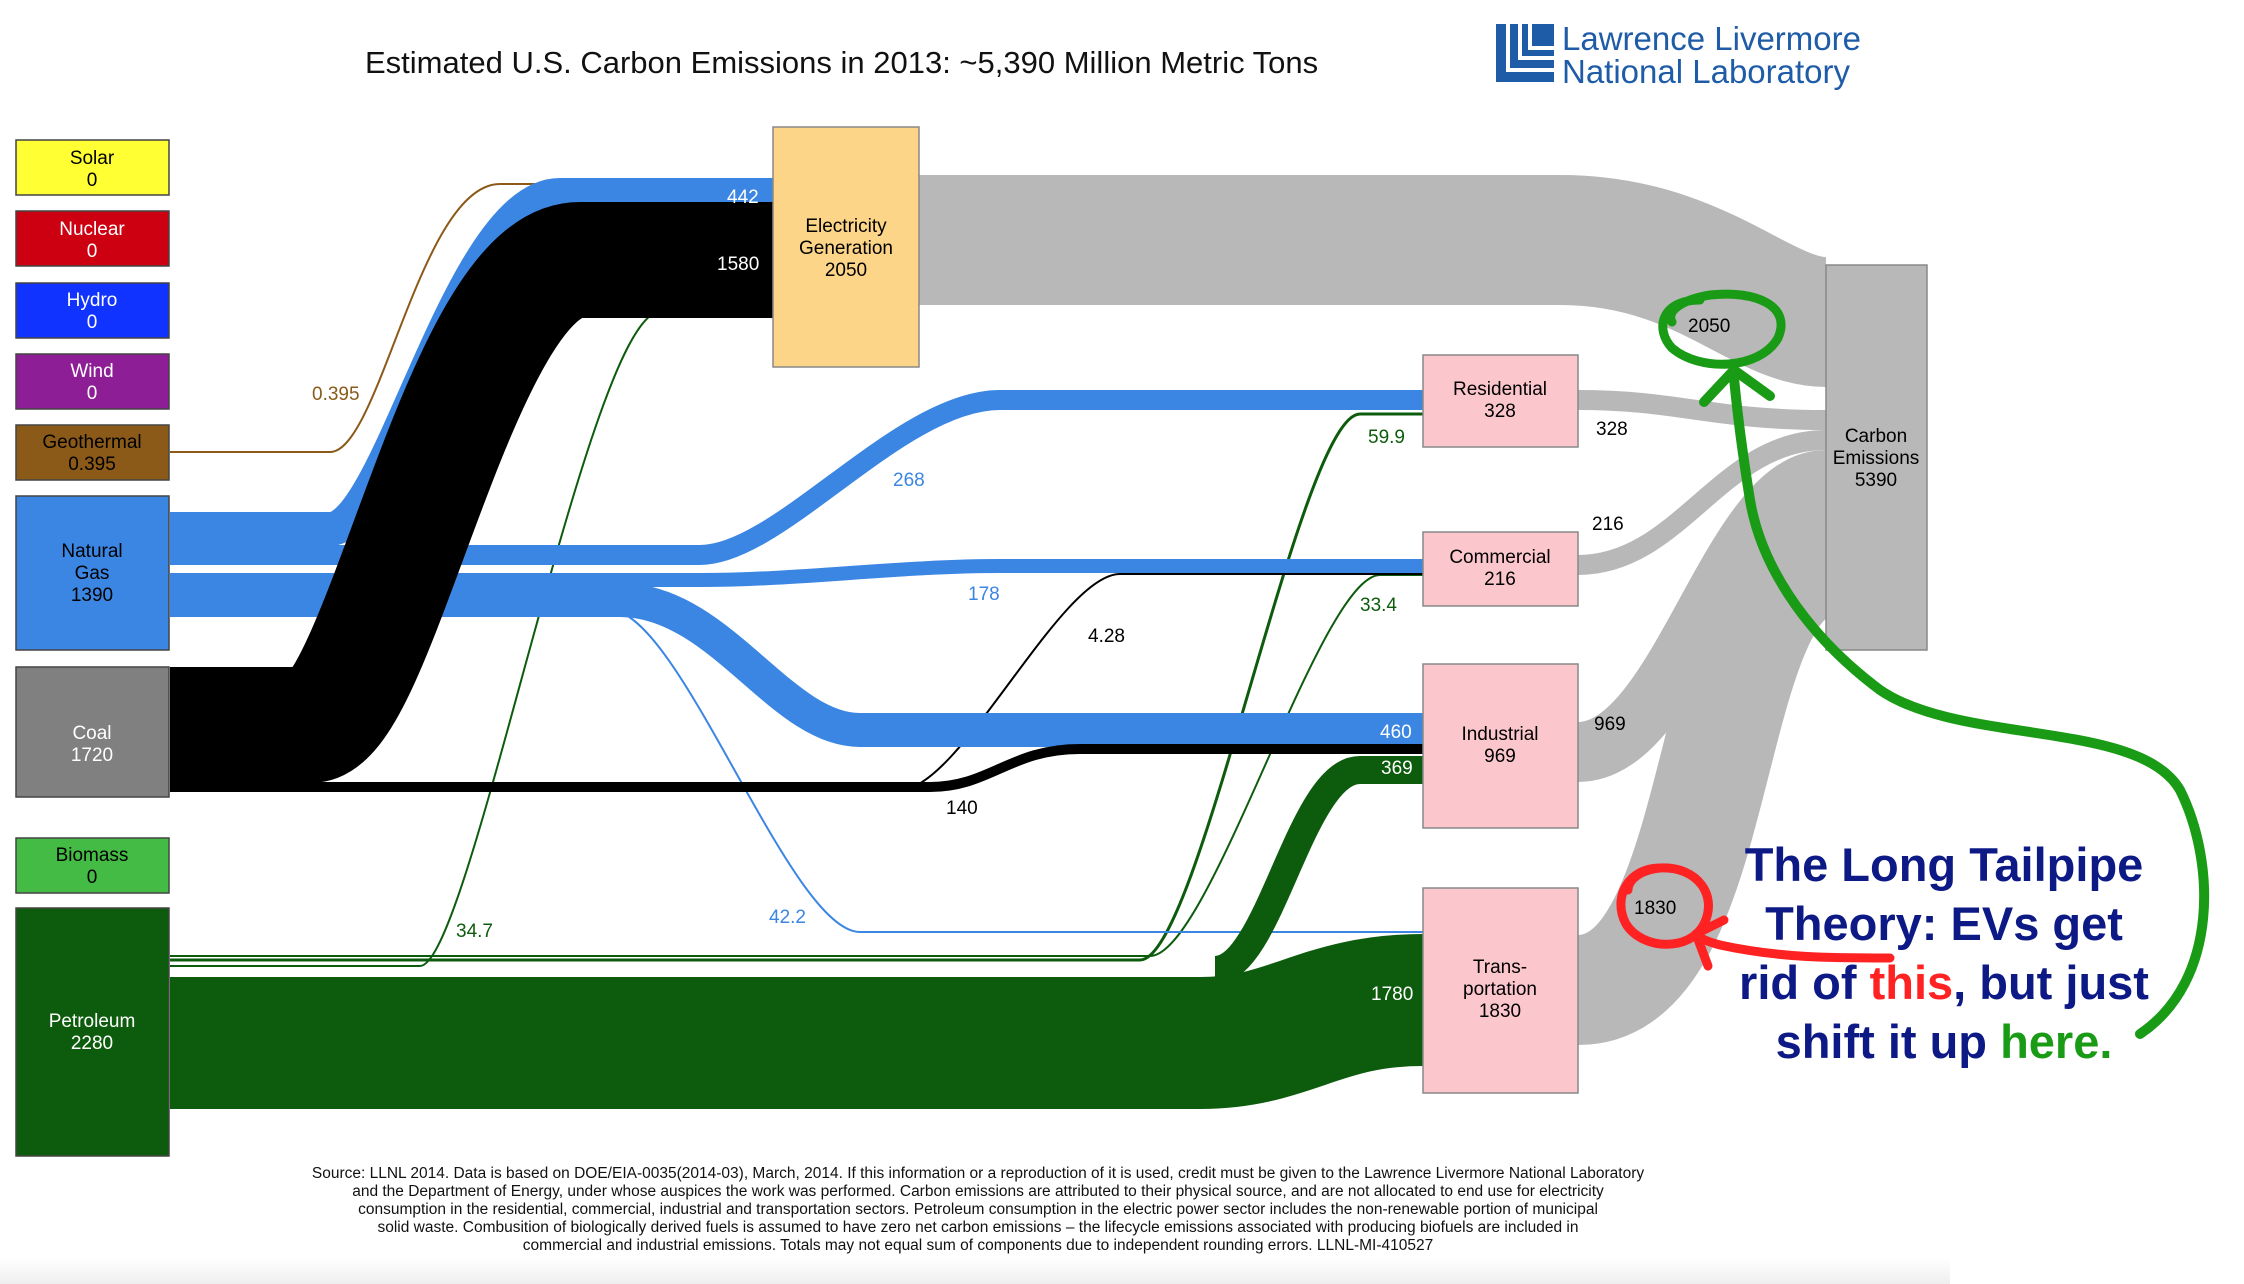  What do you see at coordinates (1944, 923) in the screenshot?
I see `annotation-line2: Theory: EVs get` at bounding box center [1944, 923].